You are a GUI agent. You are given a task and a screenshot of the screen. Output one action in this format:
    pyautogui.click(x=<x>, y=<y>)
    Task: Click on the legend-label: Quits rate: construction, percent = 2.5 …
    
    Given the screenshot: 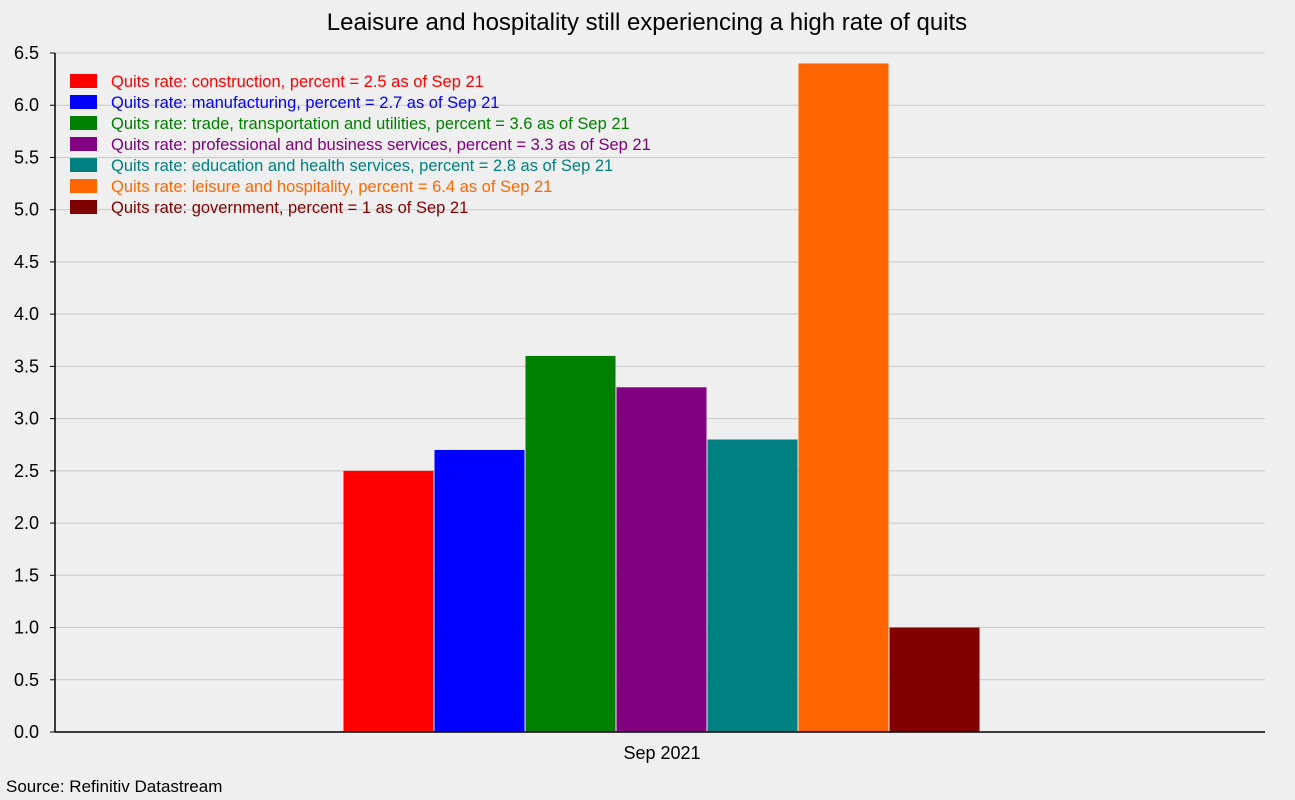 What is the action you would take?
    pyautogui.click(x=297, y=82)
    